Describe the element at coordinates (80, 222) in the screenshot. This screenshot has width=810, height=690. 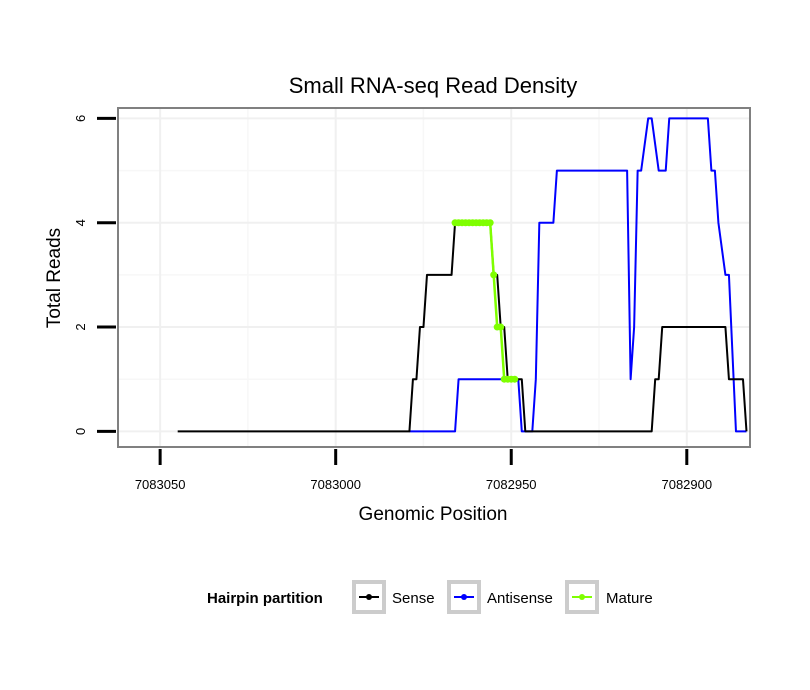
I see `y-tick-label: 4` at that location.